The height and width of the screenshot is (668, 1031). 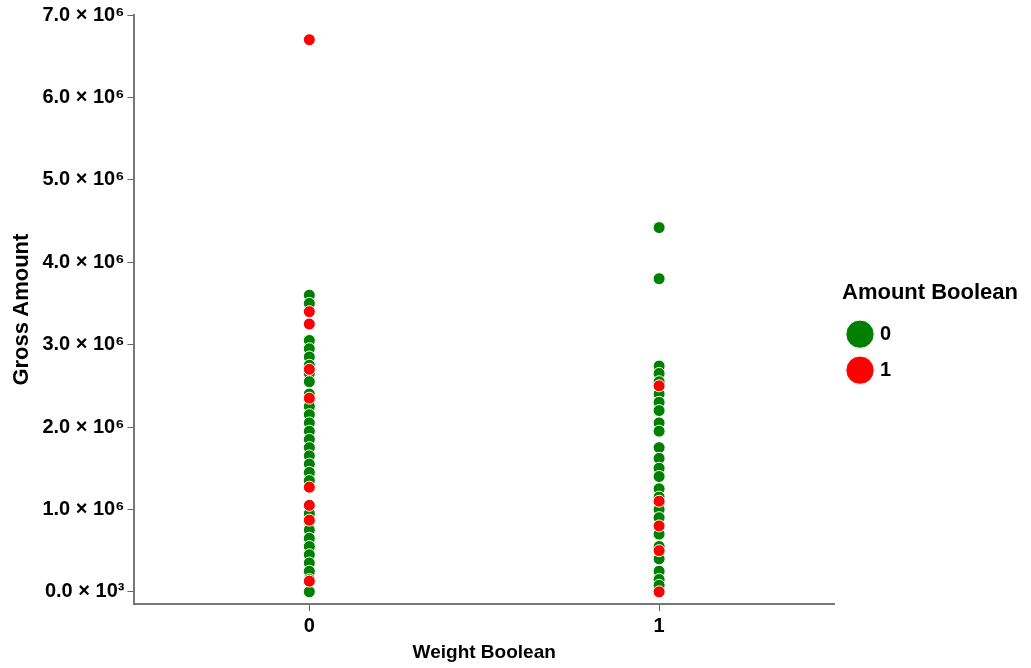 What do you see at coordinates (886, 332) in the screenshot?
I see `legend-label: 0` at bounding box center [886, 332].